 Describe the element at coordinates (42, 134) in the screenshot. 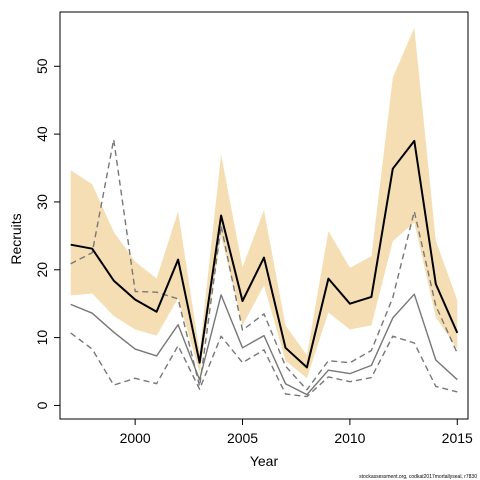

I see `y-tick-label: 40` at that location.